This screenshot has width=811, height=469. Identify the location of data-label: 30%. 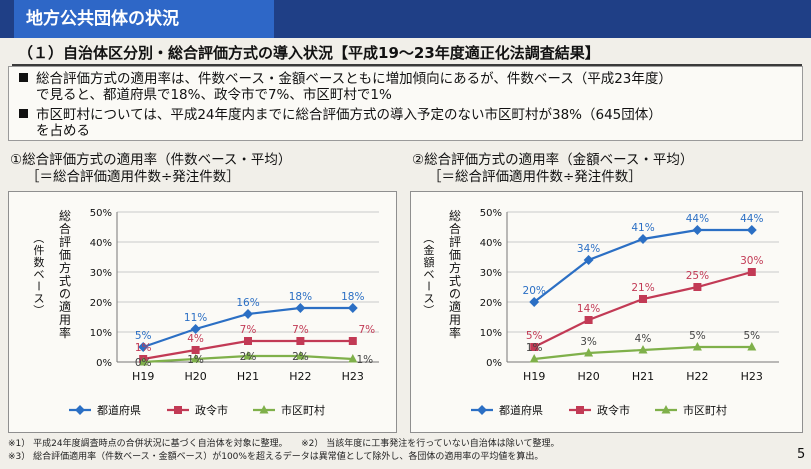
(751, 261).